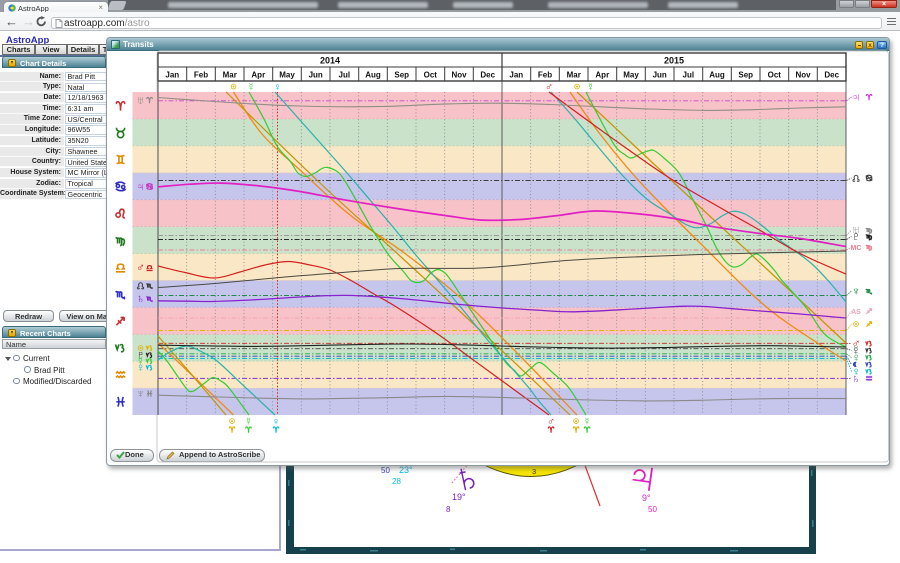 The image size is (900, 563). What do you see at coordinates (396, 481) in the screenshot?
I see `svg-text: 28` at bounding box center [396, 481].